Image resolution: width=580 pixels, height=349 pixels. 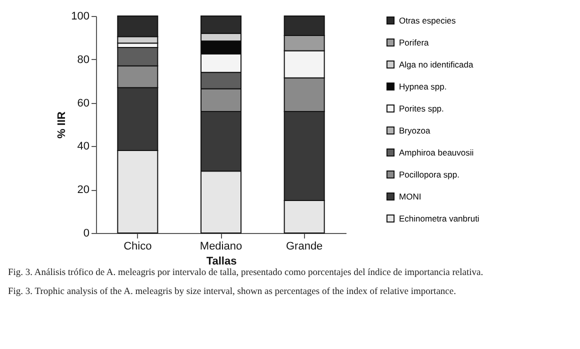 What do you see at coordinates (246, 273) in the screenshot?
I see `caption: Fig. 3. Análisis trófico de A. meleagris por intervalo de talla, presentado como porcentajes del índice de importancia relativa.` at bounding box center [246, 273].